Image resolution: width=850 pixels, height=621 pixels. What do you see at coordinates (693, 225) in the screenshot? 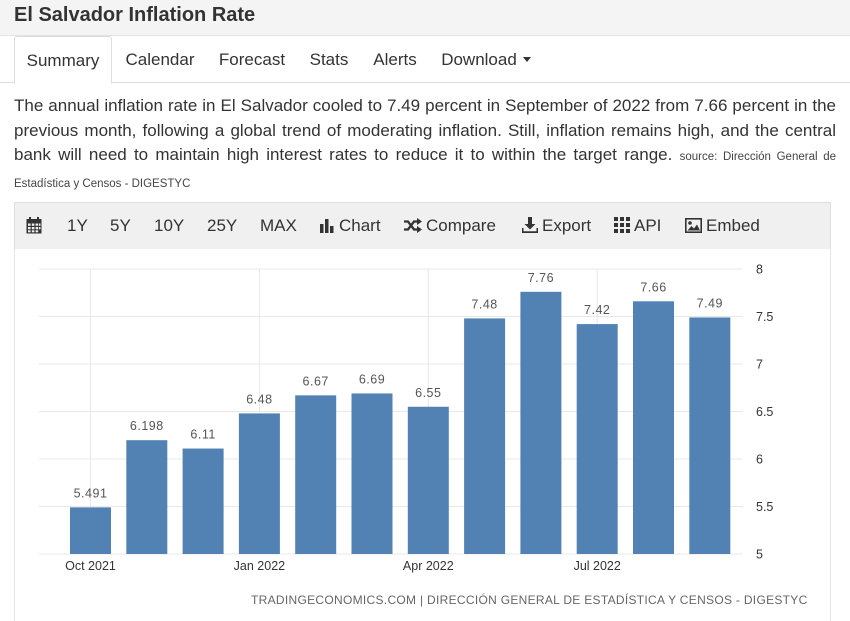
I see `image-icon` at bounding box center [693, 225].